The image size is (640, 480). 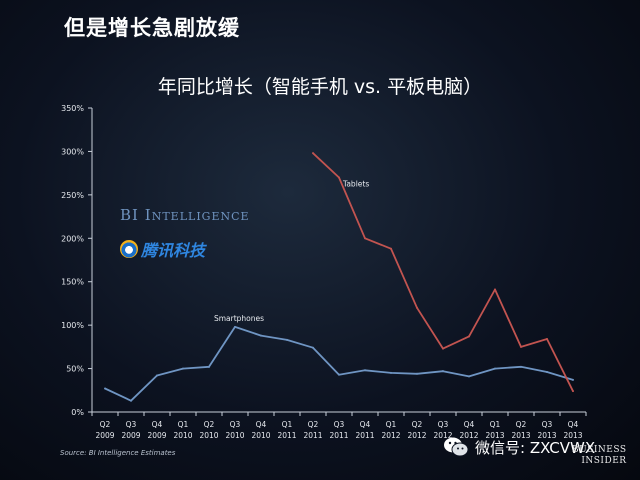 What do you see at coordinates (535, 447) in the screenshot?
I see `wechat-id: 微信号: ZXCVWX` at bounding box center [535, 447].